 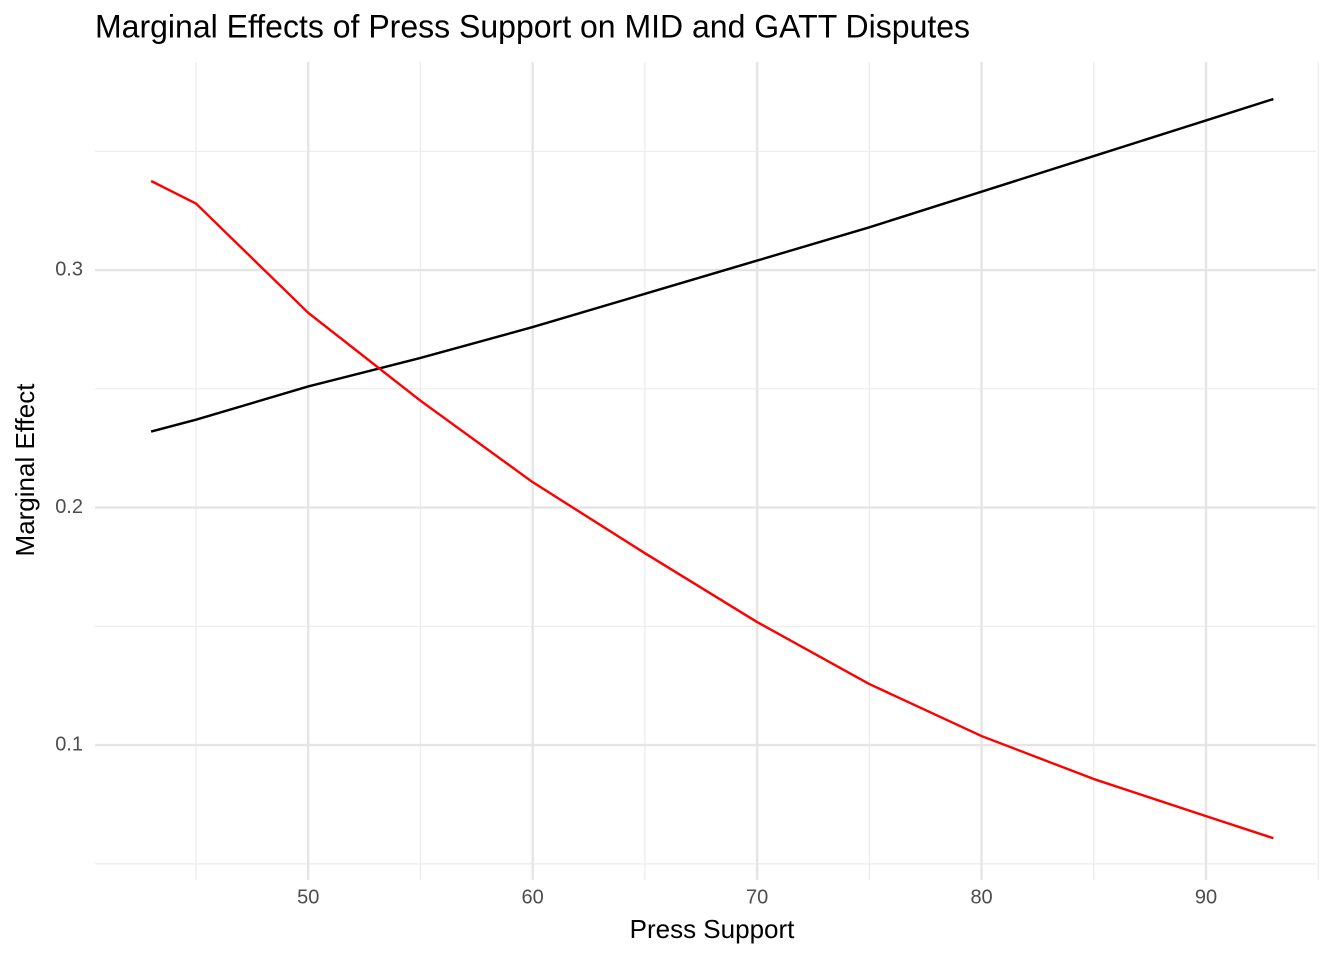 I want to click on y-tick-label: 0.2, so click(x=69, y=507).